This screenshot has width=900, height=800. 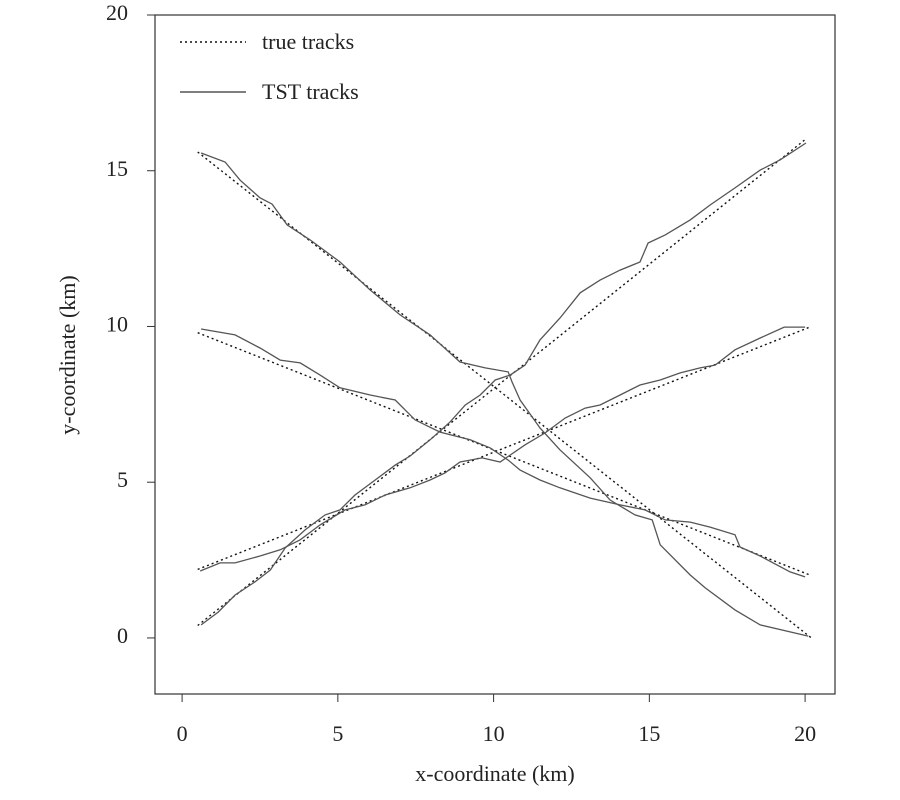 I want to click on x-tick-label: 15, so click(x=649, y=733).